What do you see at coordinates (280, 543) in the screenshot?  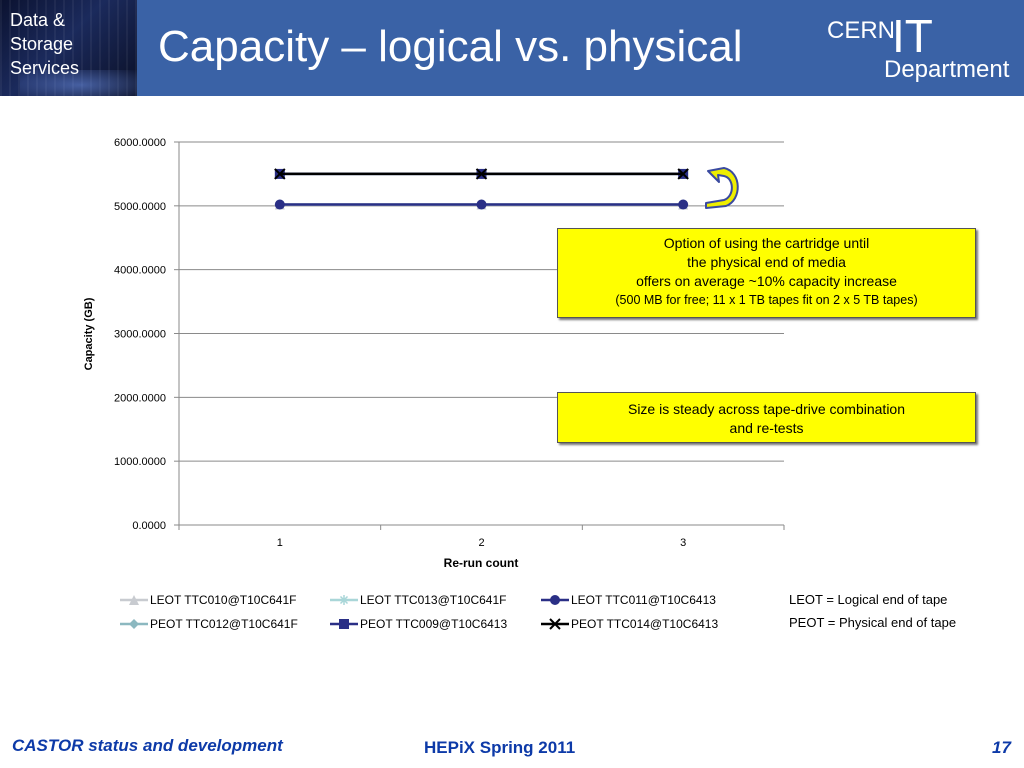 I see `x-tick-label: 1` at bounding box center [280, 543].